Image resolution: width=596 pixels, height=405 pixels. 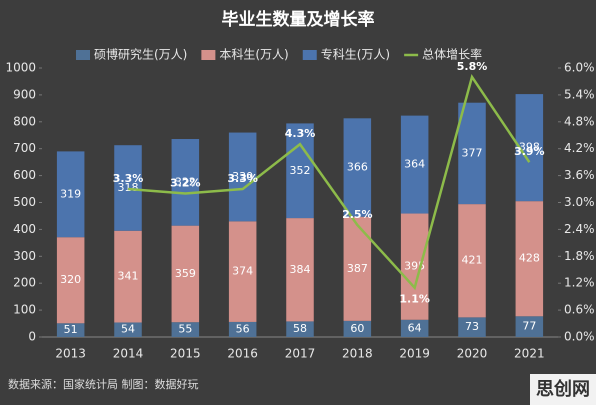 I want to click on growth-label: 3.9%, so click(x=529, y=151).